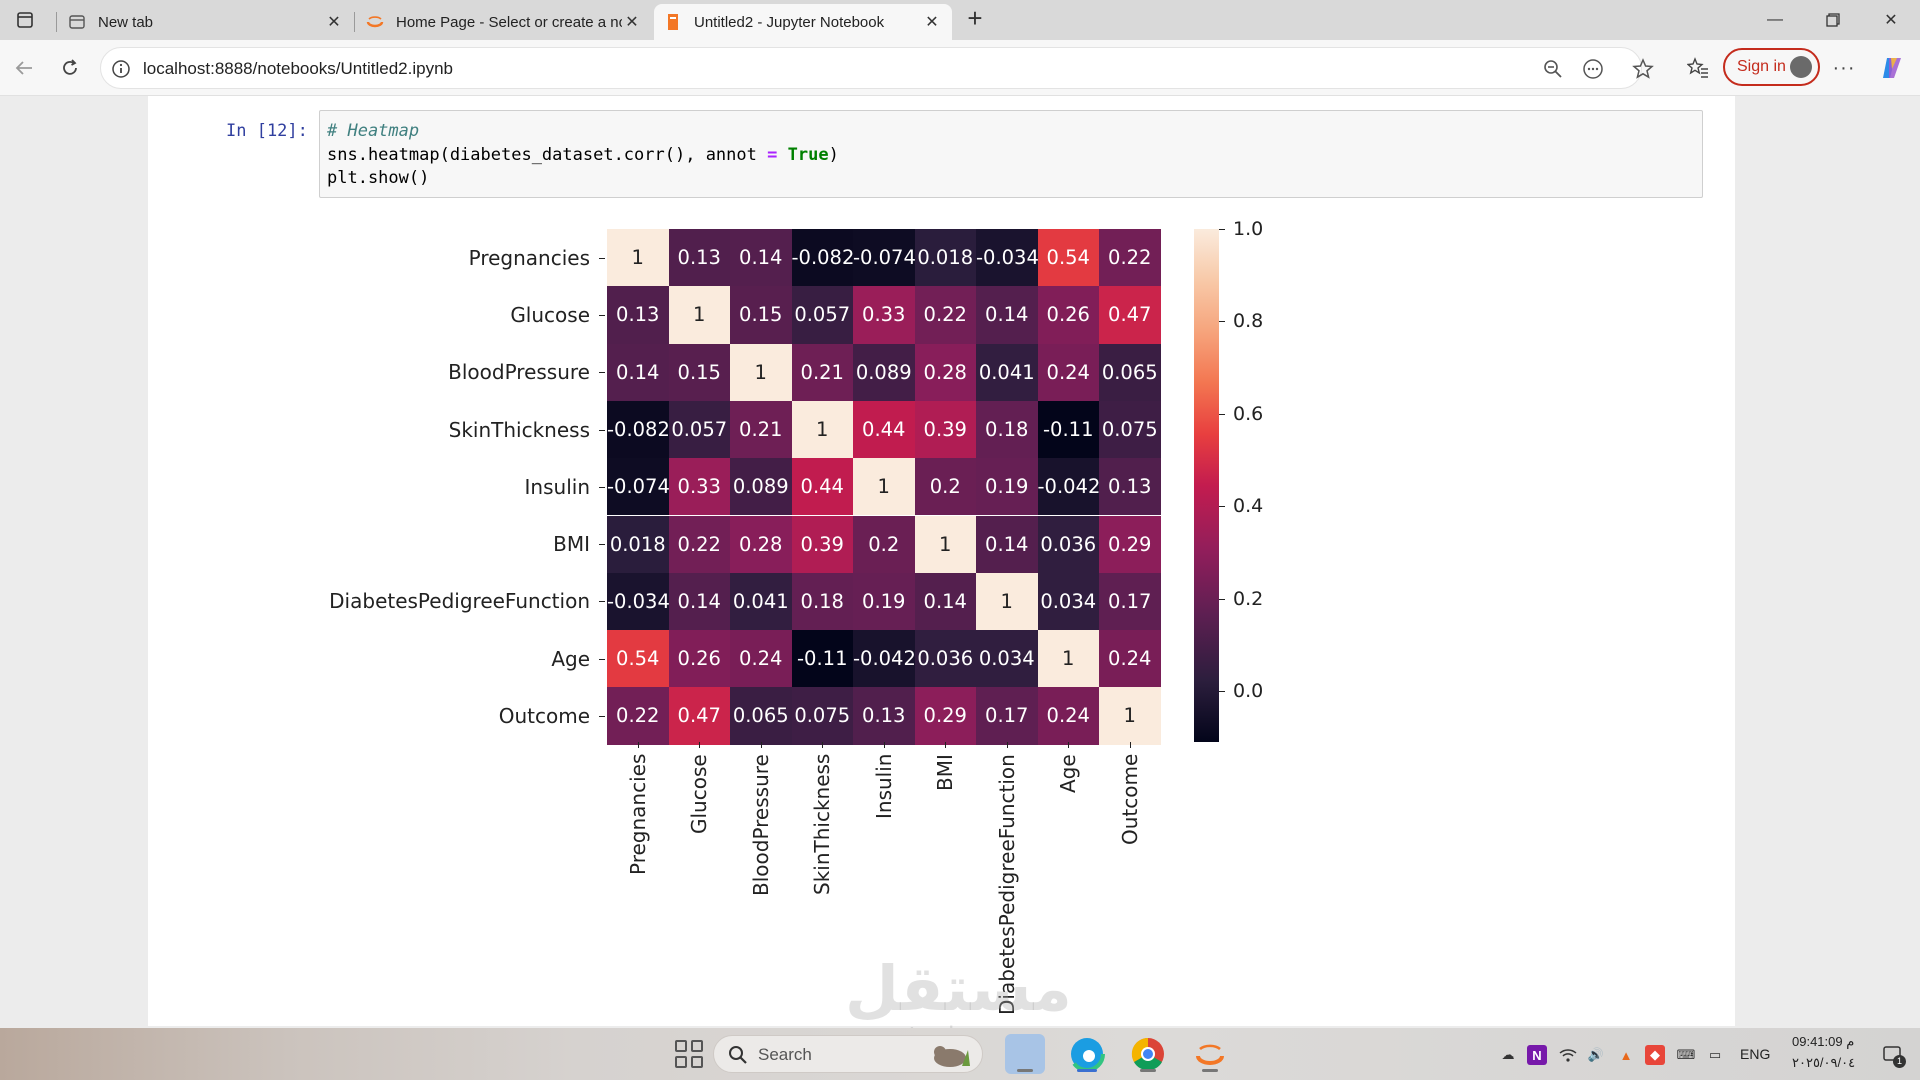 Image resolution: width=1920 pixels, height=1080 pixels. I want to click on zoom-icon, so click(1553, 69).